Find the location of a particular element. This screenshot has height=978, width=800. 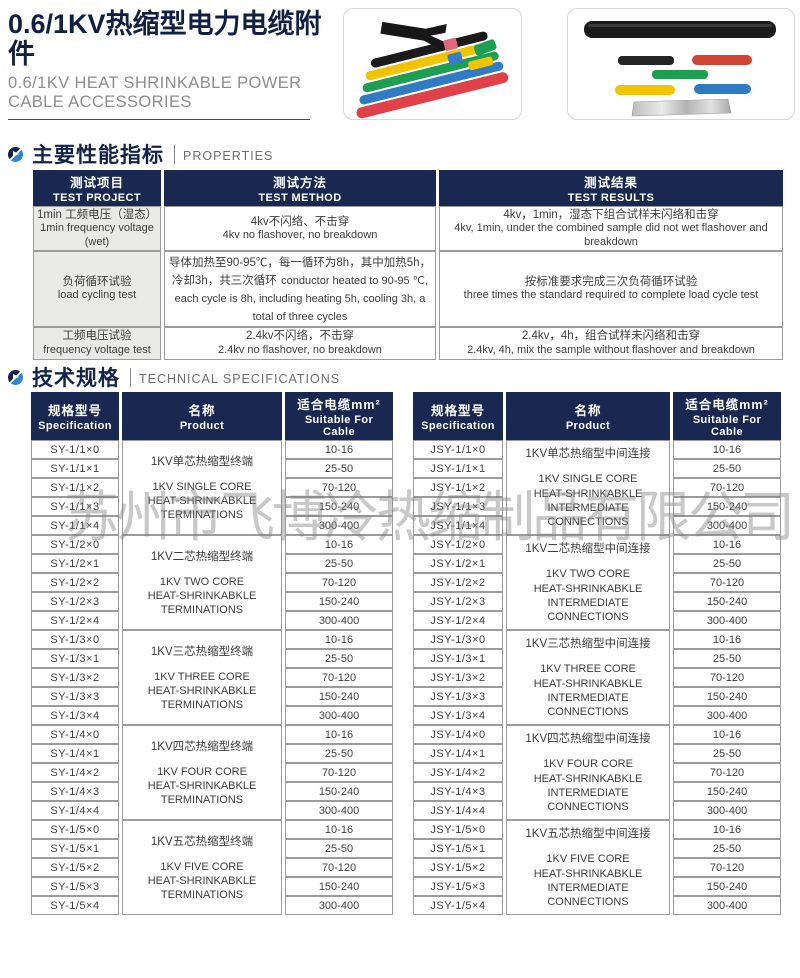

section-title-cn: 技术规格 is located at coordinates (76, 378).